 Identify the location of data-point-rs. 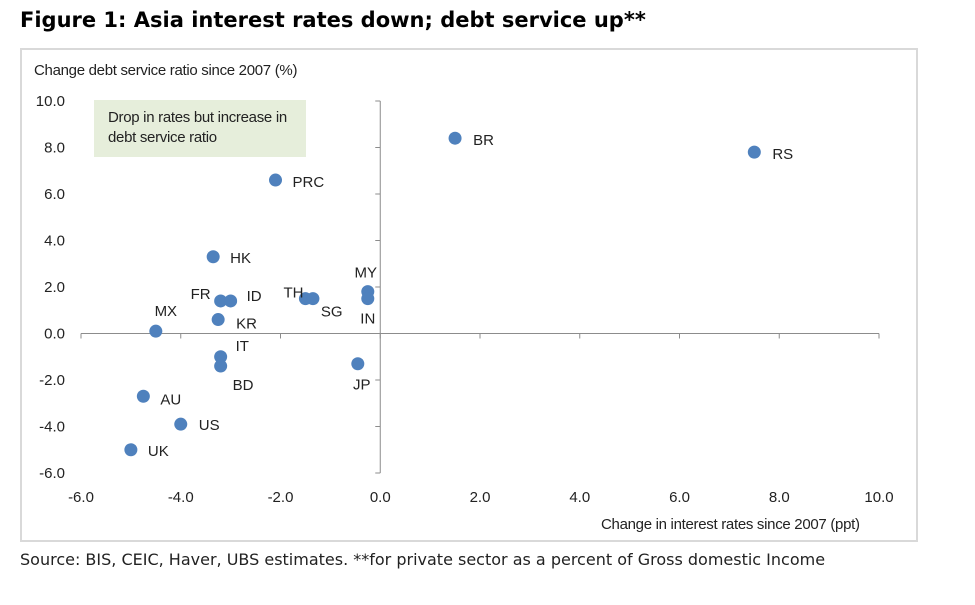
(754, 152).